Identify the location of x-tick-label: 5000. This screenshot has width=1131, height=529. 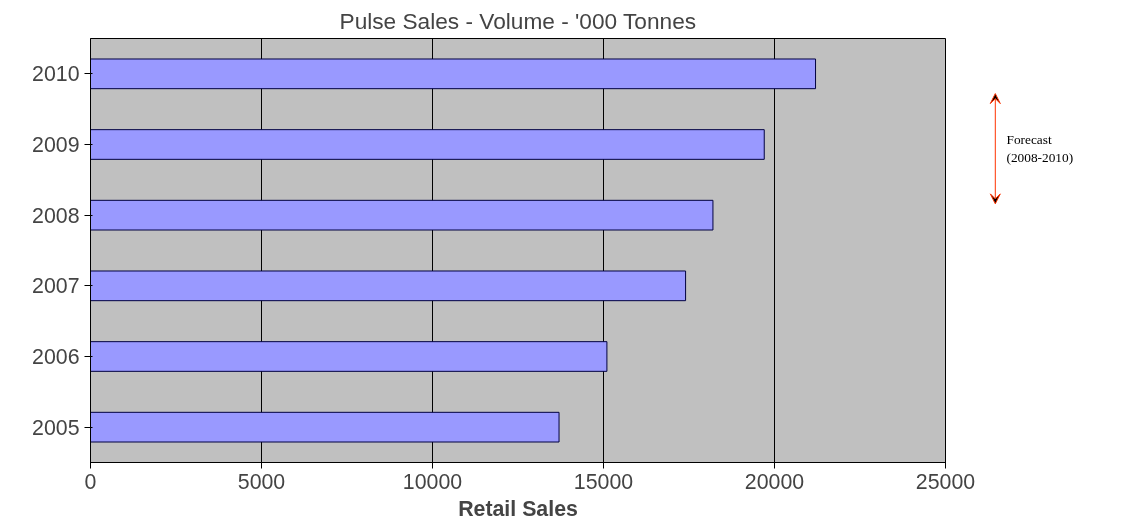
(261, 481).